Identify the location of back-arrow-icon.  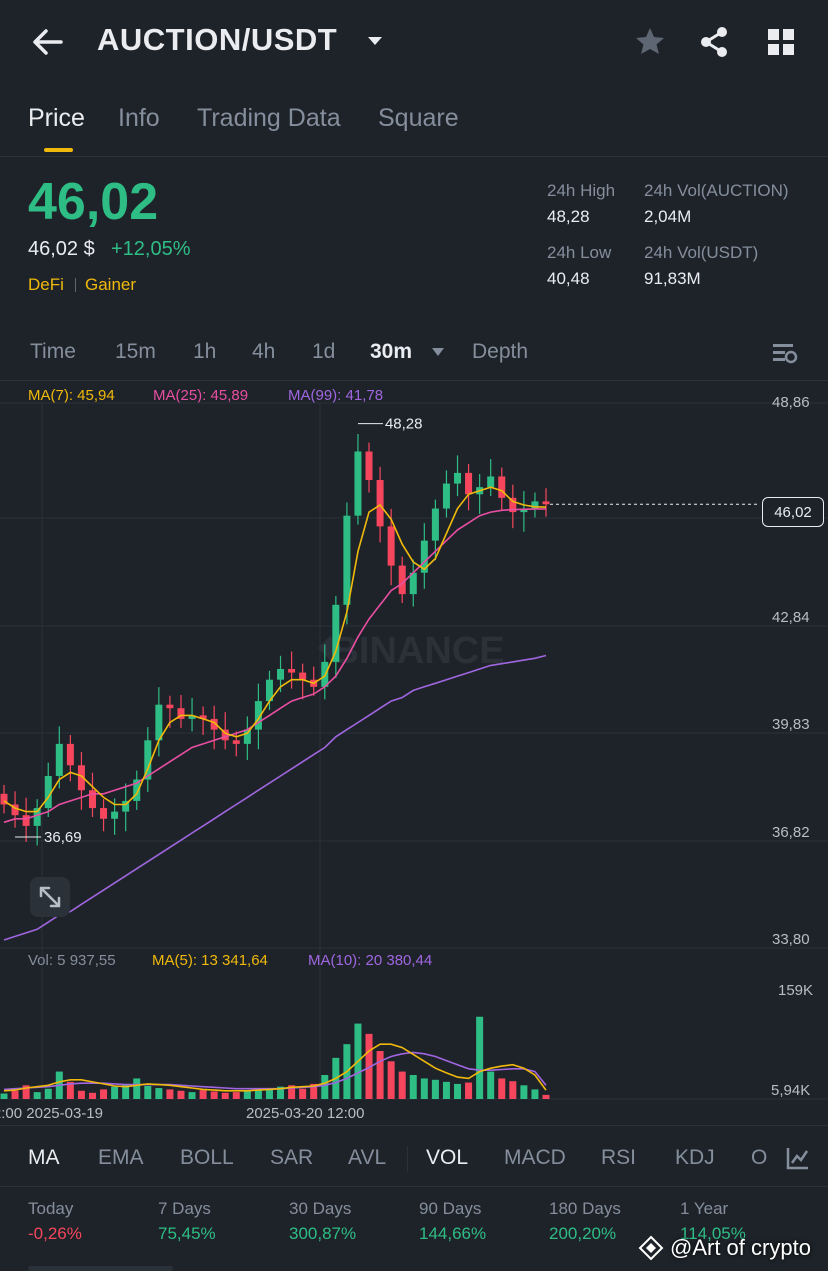
(47, 42).